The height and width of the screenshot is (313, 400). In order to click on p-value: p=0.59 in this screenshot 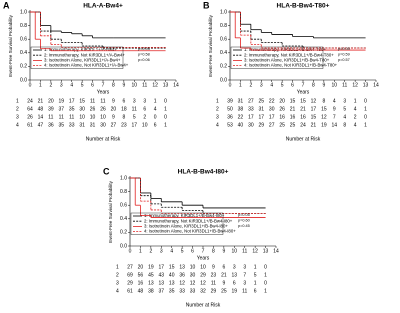, I will do `click(344, 55)`.